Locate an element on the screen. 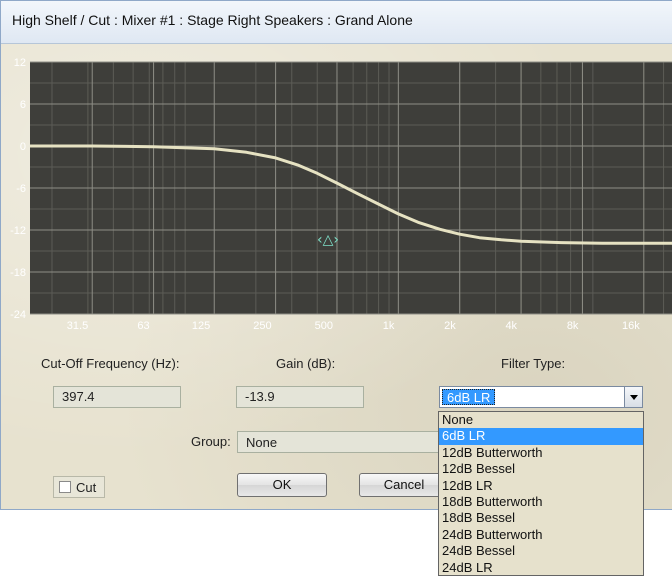 The width and height of the screenshot is (672, 576). filter-option: 24dB LR is located at coordinates (467, 567).